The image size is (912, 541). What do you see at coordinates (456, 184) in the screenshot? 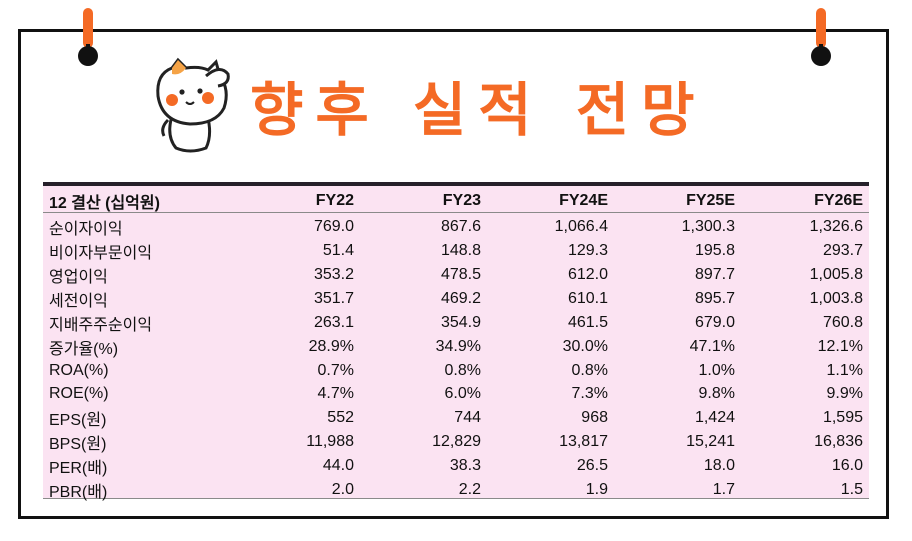
I see `table-top-rule` at bounding box center [456, 184].